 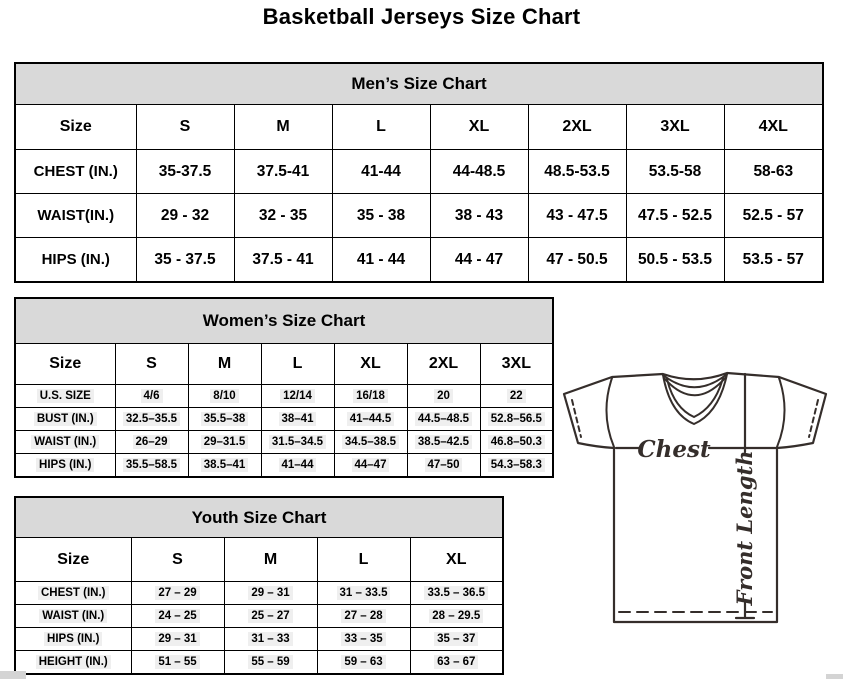 What do you see at coordinates (781, 412) in the screenshot?
I see `armhole-seam-right` at bounding box center [781, 412].